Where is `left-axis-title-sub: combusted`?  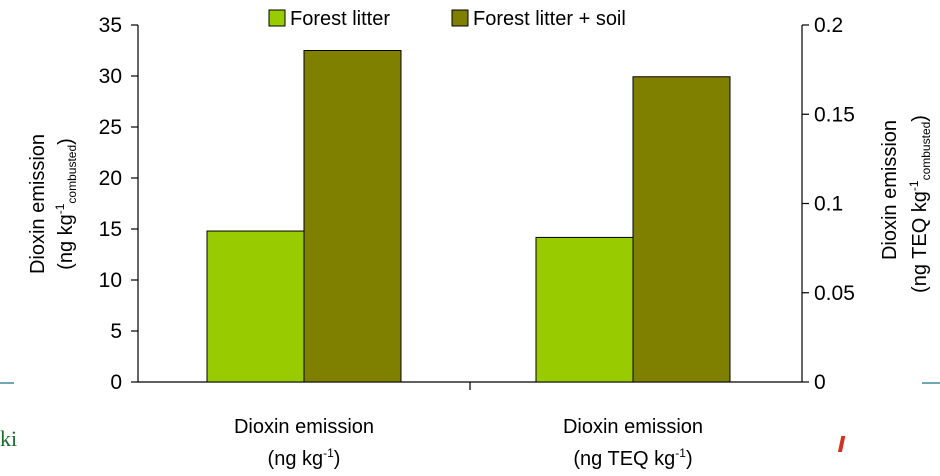
left-axis-title-sub: combusted is located at coordinates (72, 174).